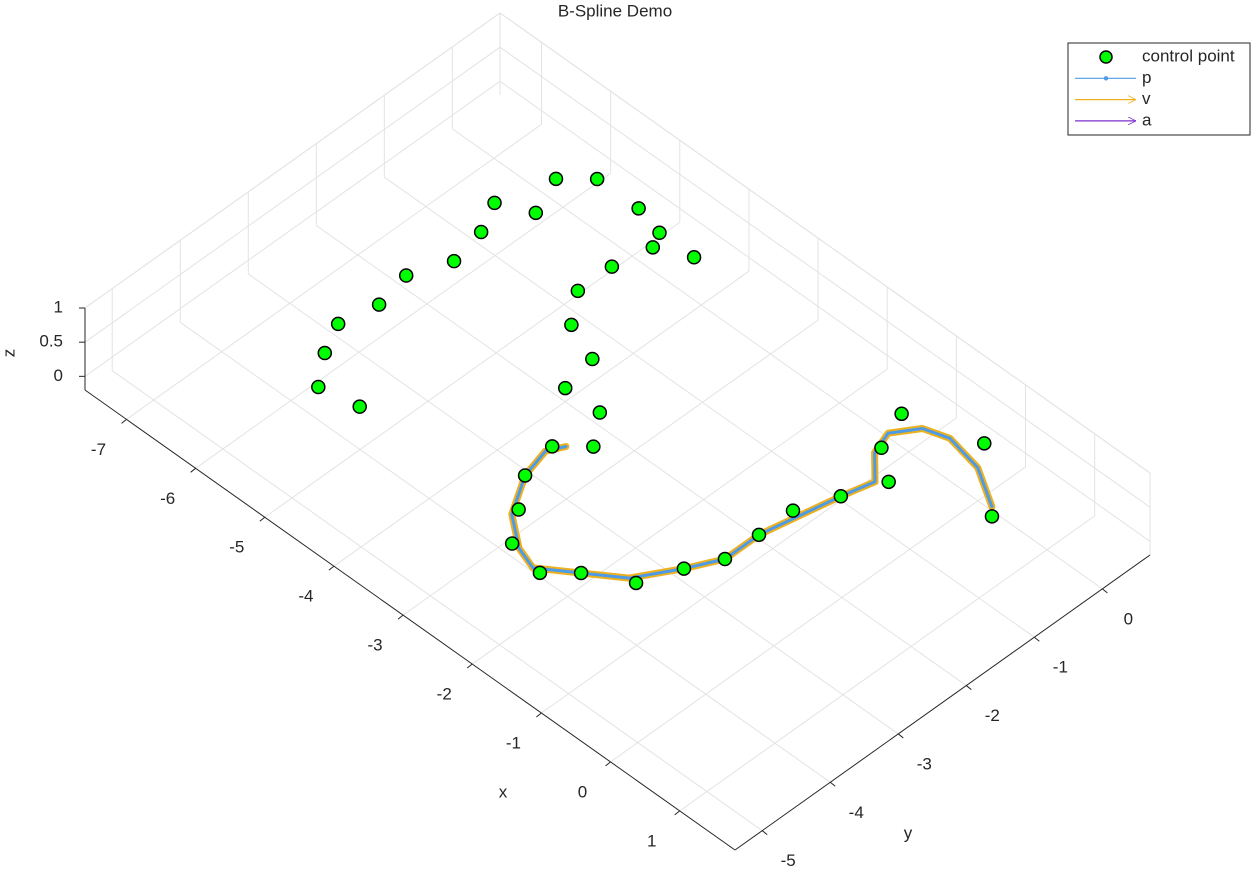 This screenshot has height=878, width=1254. What do you see at coordinates (1147, 119) in the screenshot?
I see `legend-label: a` at bounding box center [1147, 119].